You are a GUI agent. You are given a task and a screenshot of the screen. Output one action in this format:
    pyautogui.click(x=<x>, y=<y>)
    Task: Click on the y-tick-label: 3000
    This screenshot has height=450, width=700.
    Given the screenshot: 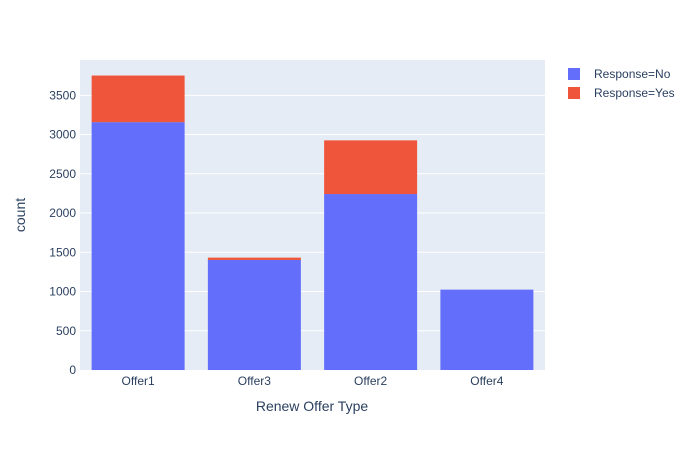 What is the action you would take?
    pyautogui.click(x=62, y=135)
    